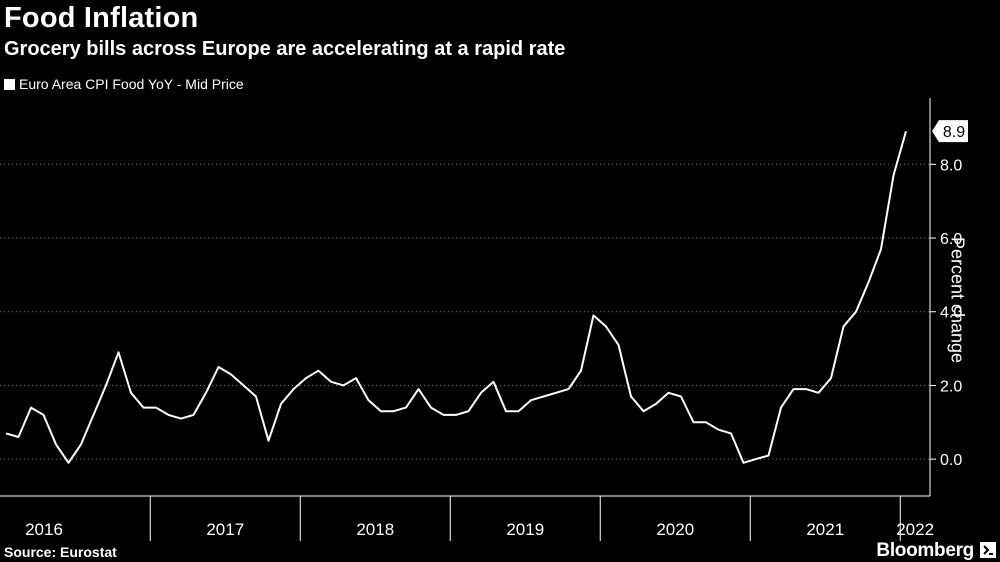 The width and height of the screenshot is (1000, 562). What do you see at coordinates (951, 313) in the screenshot?
I see `y-tick-label: 4.0` at bounding box center [951, 313].